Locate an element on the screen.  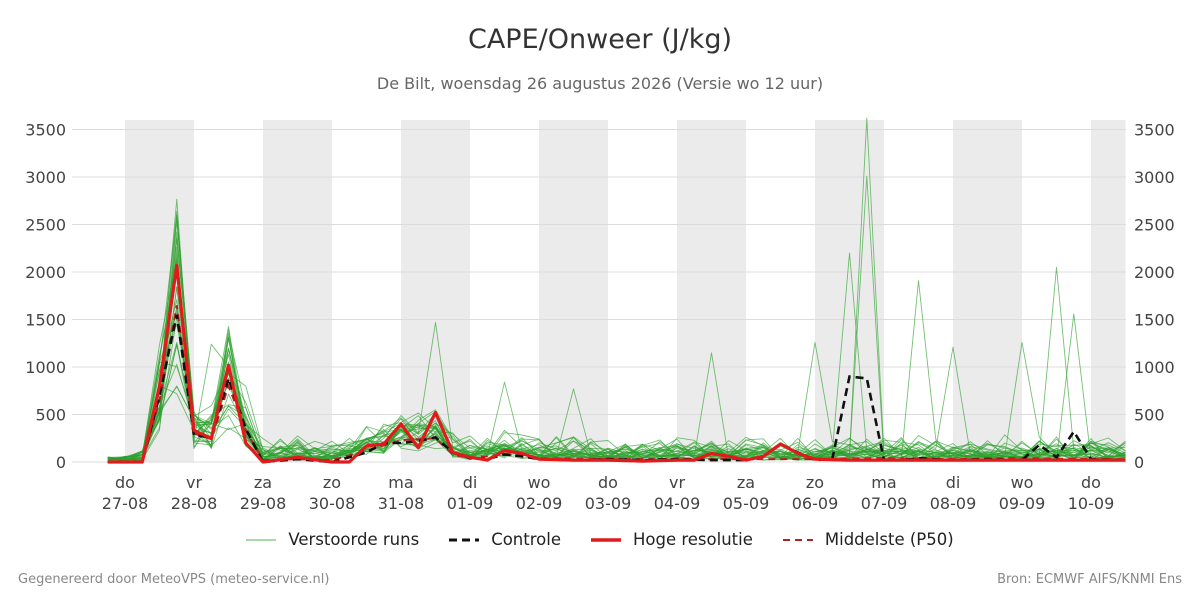
legend-item-median: Middelste (P50) is located at coordinates (868, 539).